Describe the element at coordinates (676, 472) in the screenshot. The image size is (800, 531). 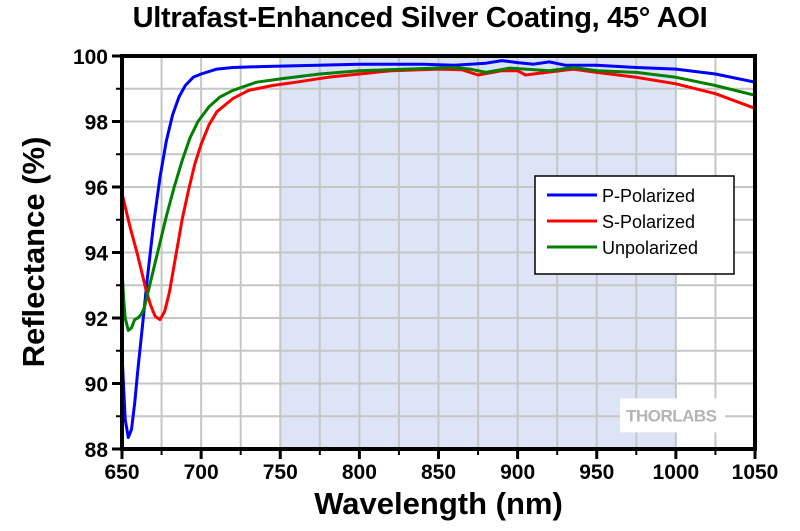
I see `x-tick-label: 1000` at that location.